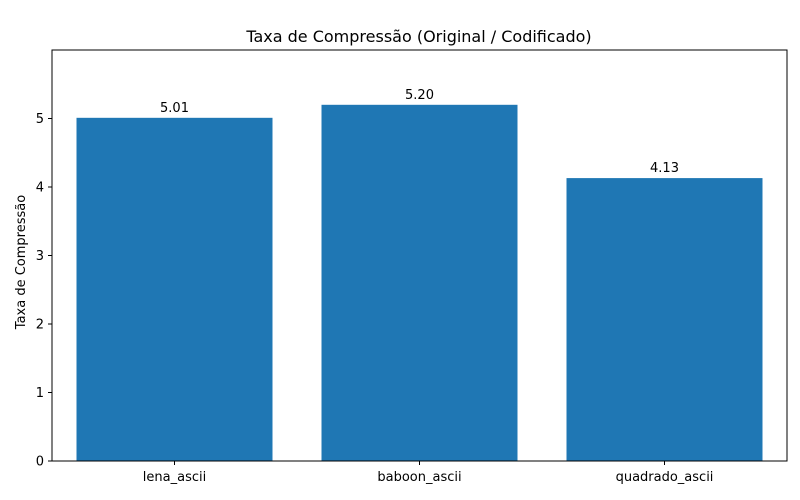  I want to click on x-tick-label-lena_ascii: lena_ascii, so click(174, 477).